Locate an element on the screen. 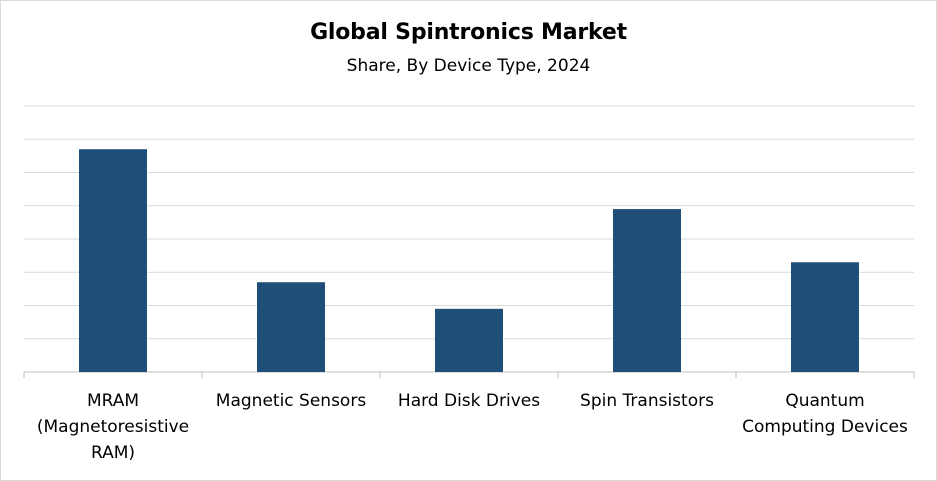 The height and width of the screenshot is (481, 937). x-tick-label-line: Quantum is located at coordinates (825, 401).